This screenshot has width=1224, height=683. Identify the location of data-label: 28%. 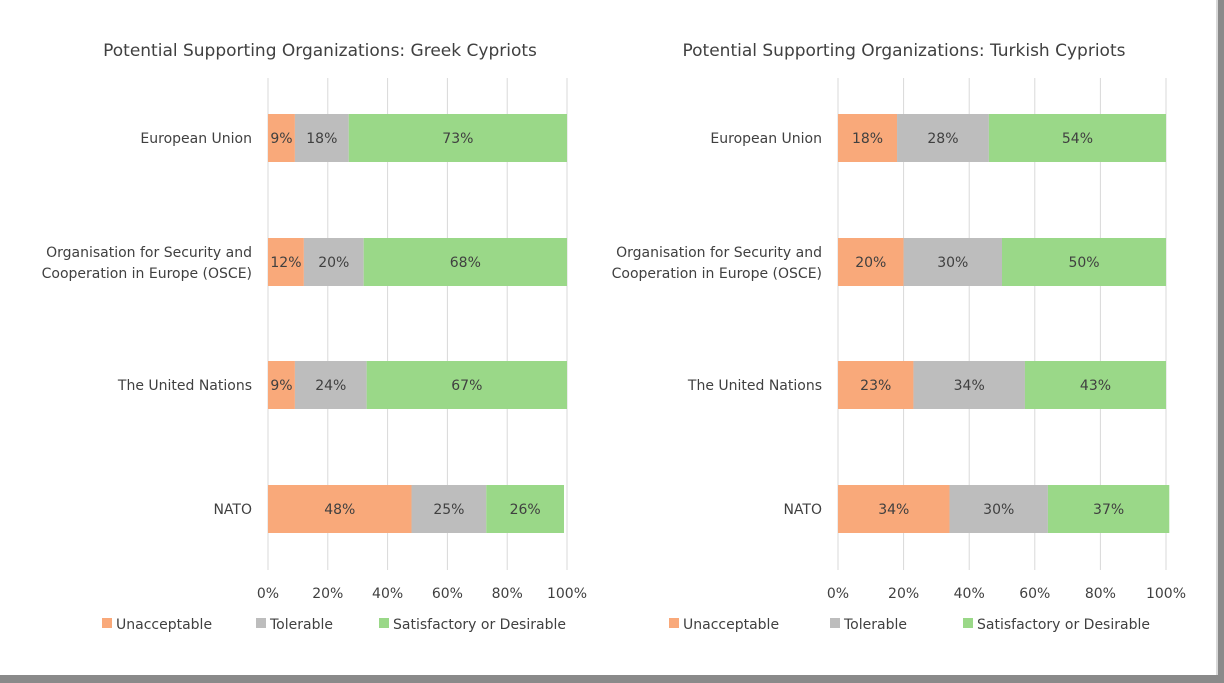
(942, 139).